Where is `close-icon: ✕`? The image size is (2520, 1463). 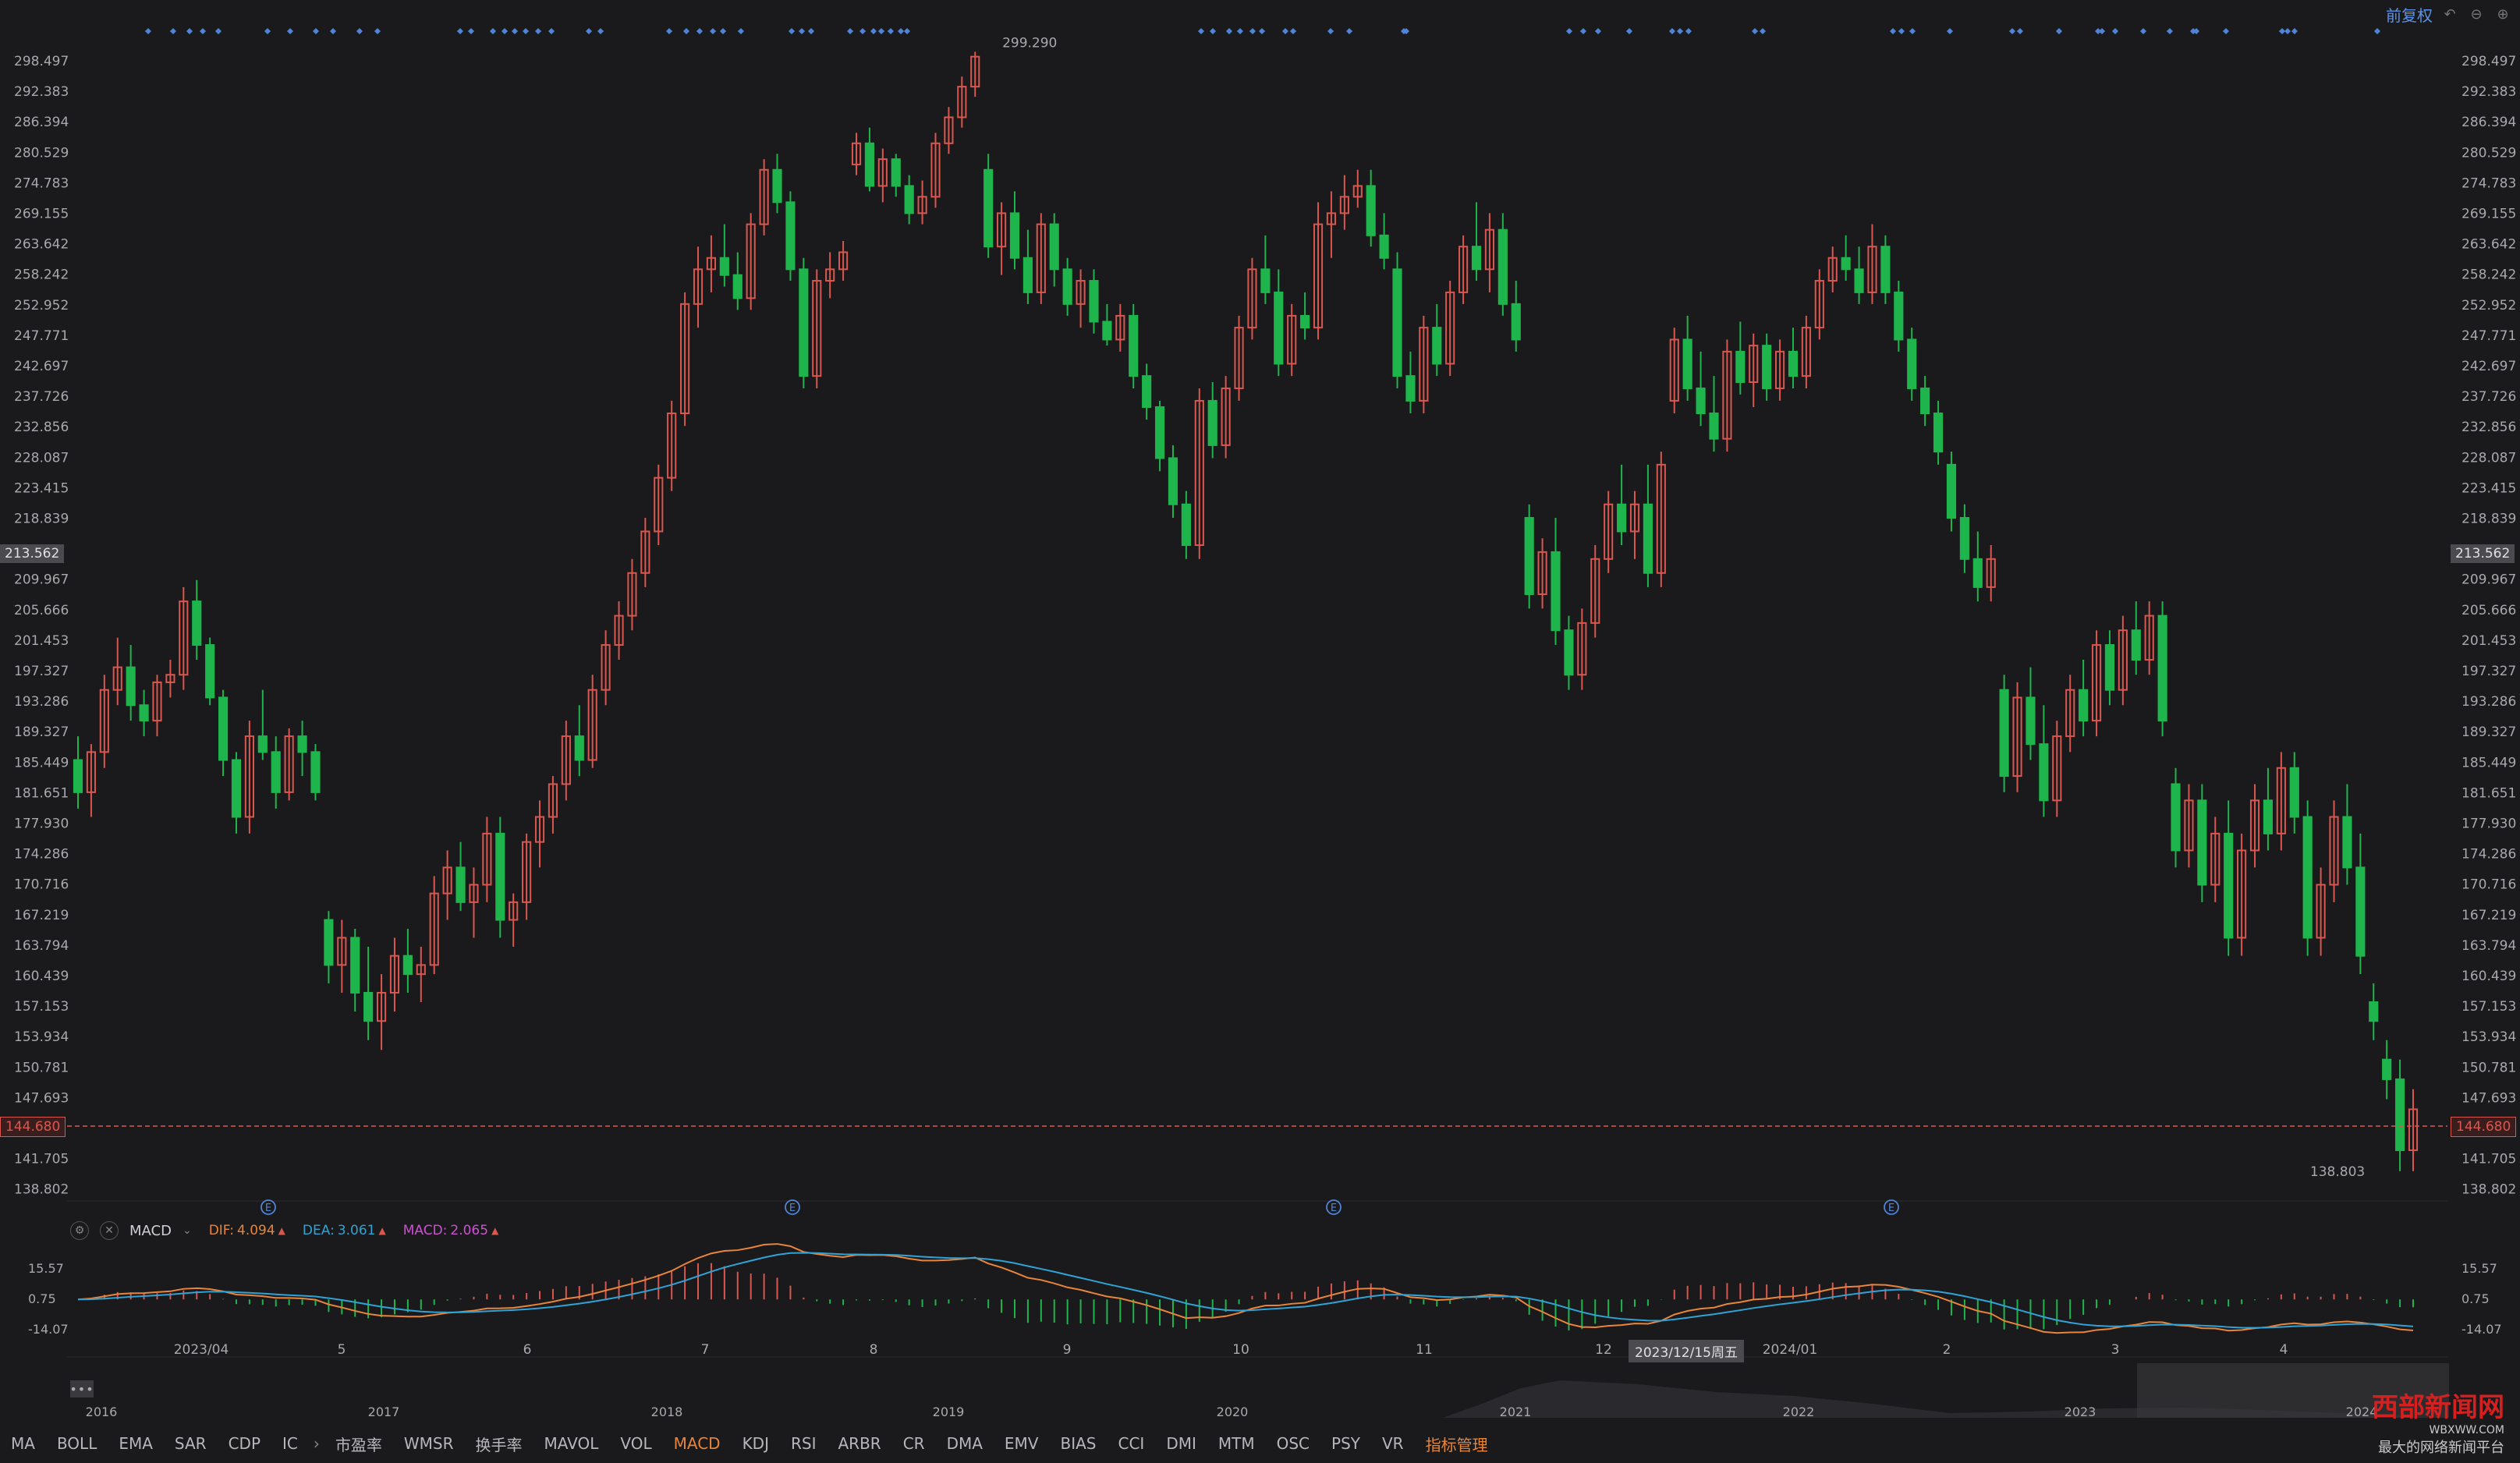
close-icon: ✕ is located at coordinates (109, 1230).